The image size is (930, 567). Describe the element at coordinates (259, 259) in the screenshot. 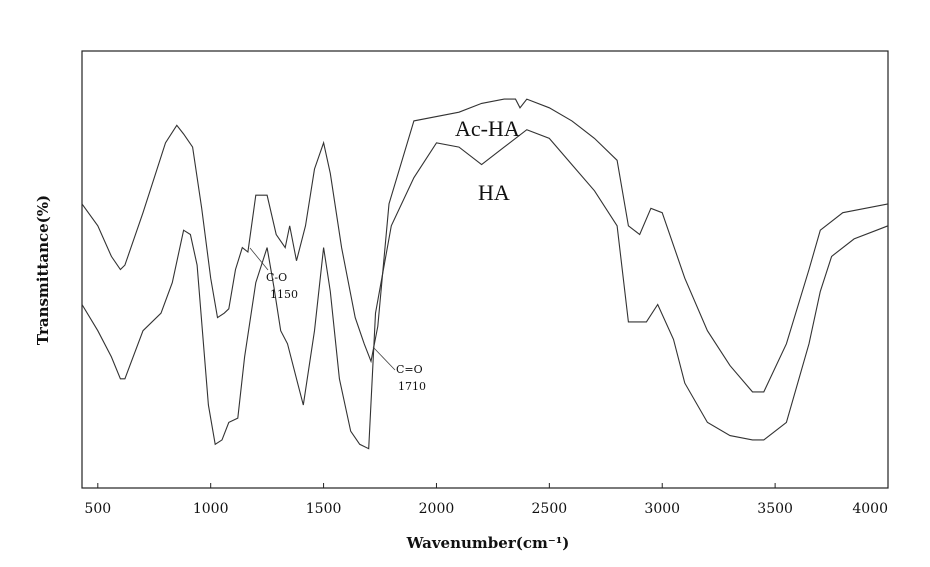

I see `annotation-pointer-c-o` at that location.